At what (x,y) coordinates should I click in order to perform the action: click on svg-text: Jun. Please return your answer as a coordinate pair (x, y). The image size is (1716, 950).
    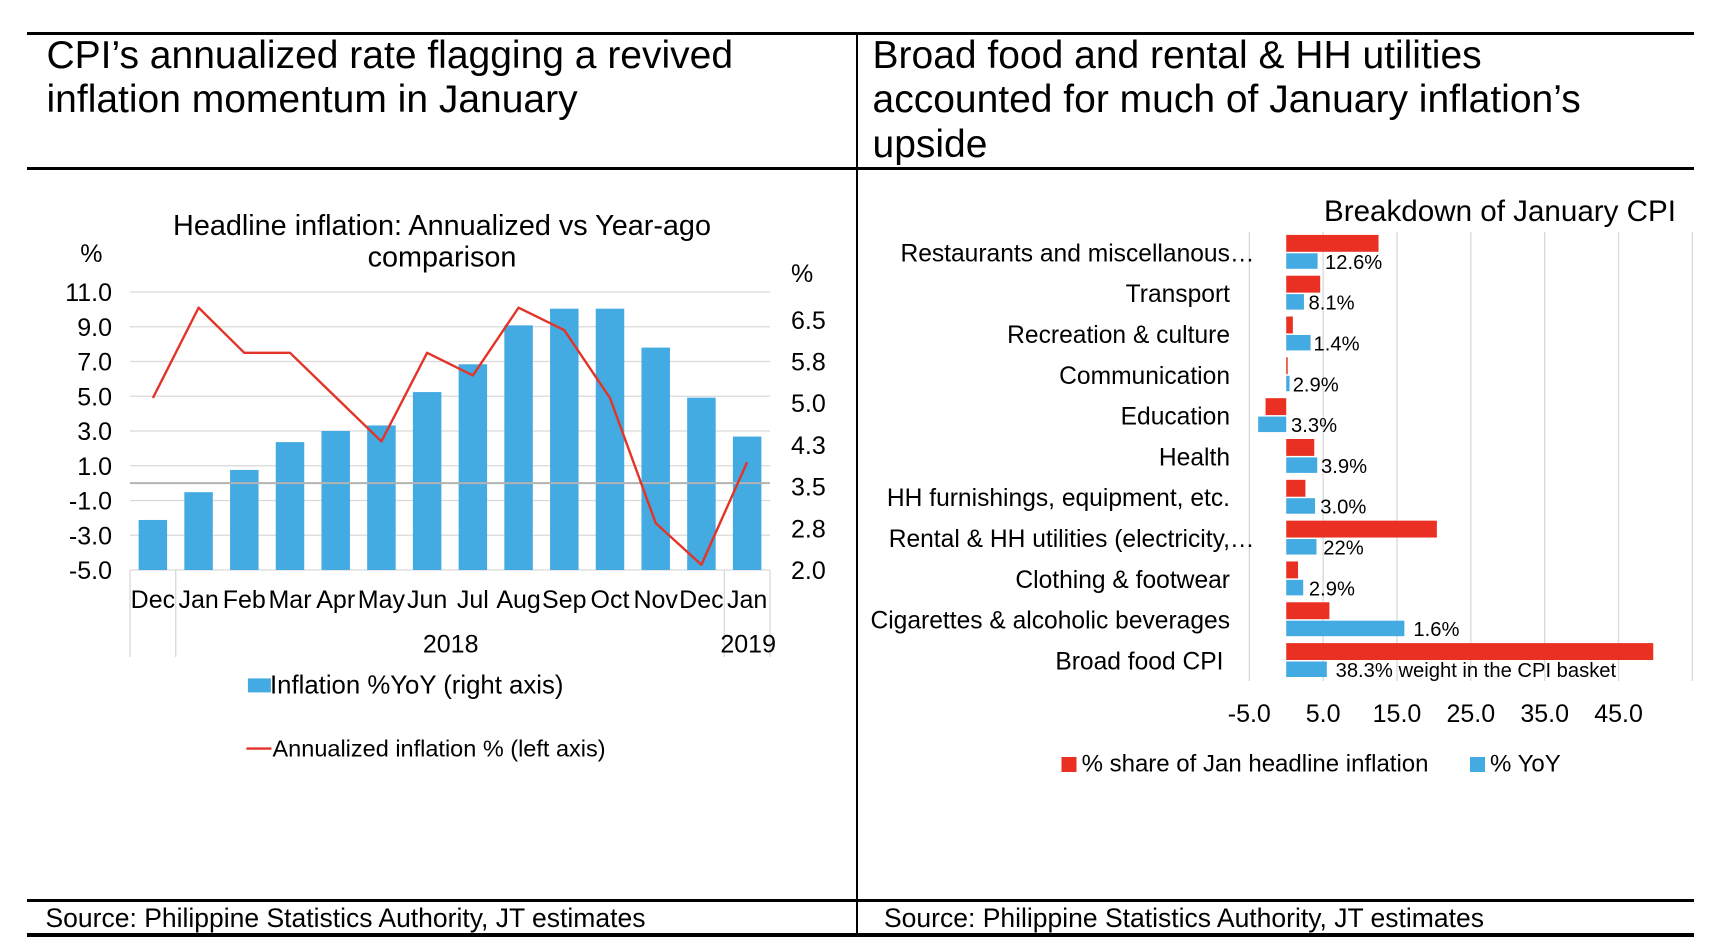
    Looking at the image, I should click on (427, 600).